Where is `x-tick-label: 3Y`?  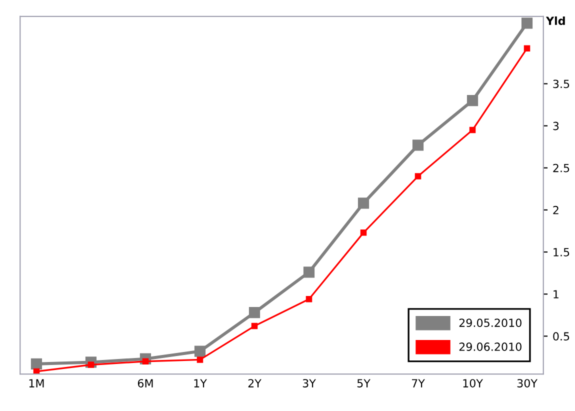
x-tick-label: 3Y is located at coordinates (309, 383).